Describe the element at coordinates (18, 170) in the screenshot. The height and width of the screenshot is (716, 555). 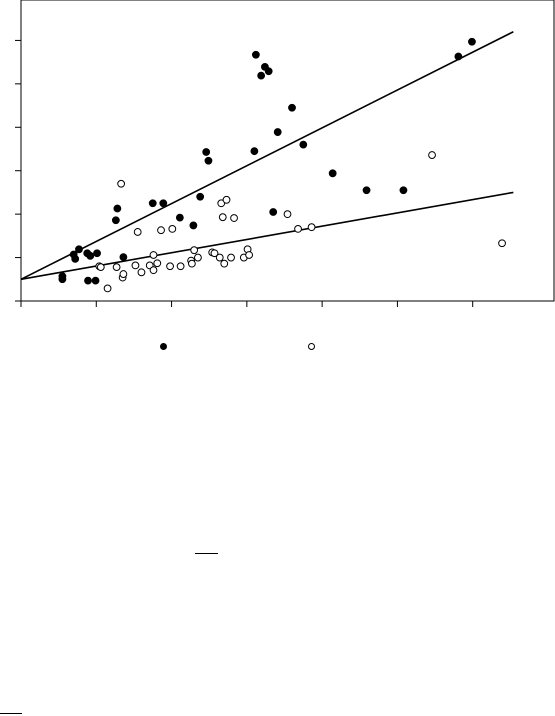
I see `y-axis-ticks` at that location.